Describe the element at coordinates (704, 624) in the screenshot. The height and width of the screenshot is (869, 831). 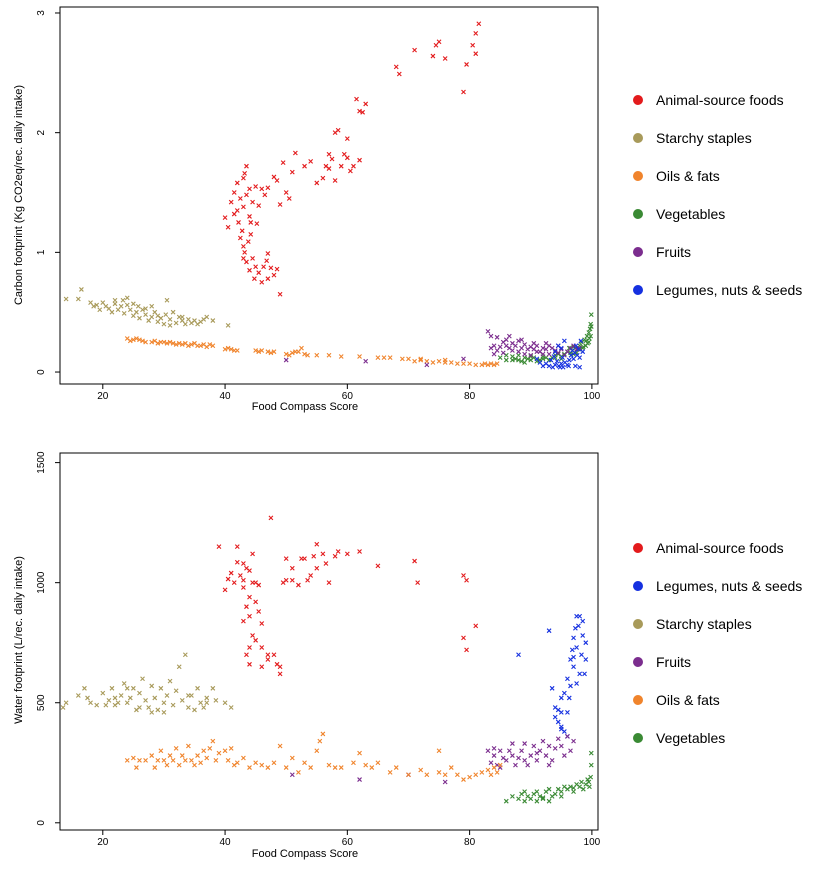
I see `legend-label: Starchy staples` at that location.